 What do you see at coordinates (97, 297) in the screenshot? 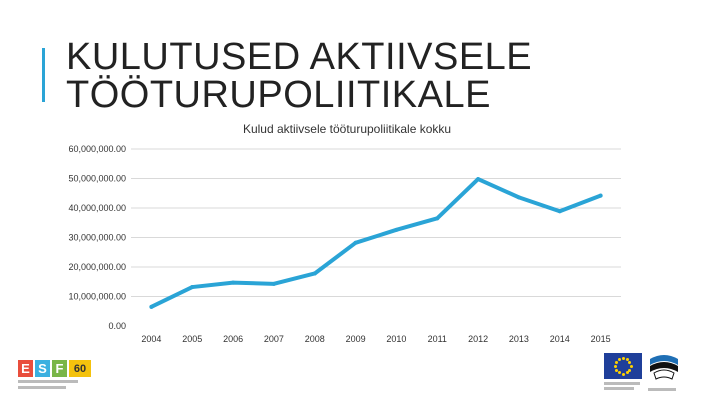
I see `y-tick-label: 10,000,000.00` at bounding box center [97, 297].